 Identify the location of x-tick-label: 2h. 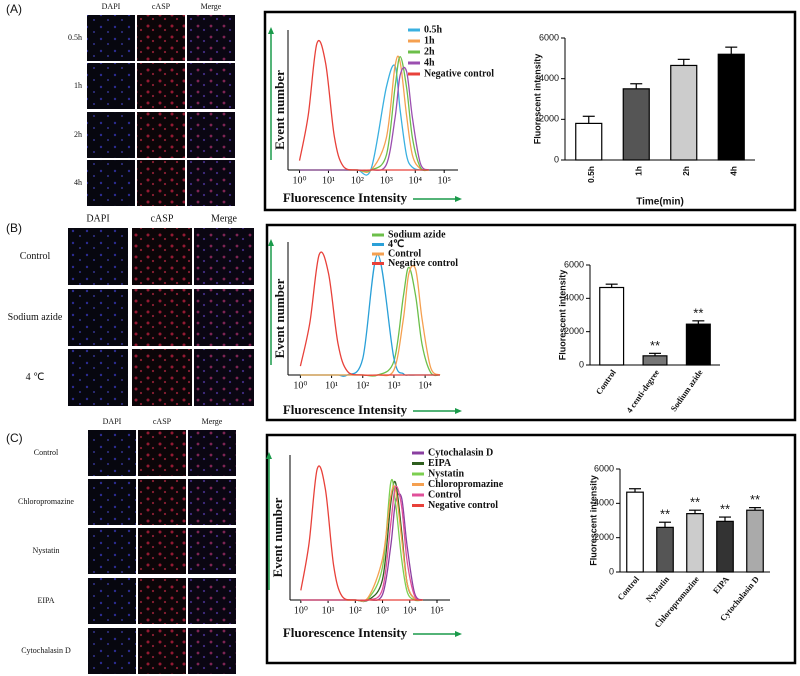
(686, 171).